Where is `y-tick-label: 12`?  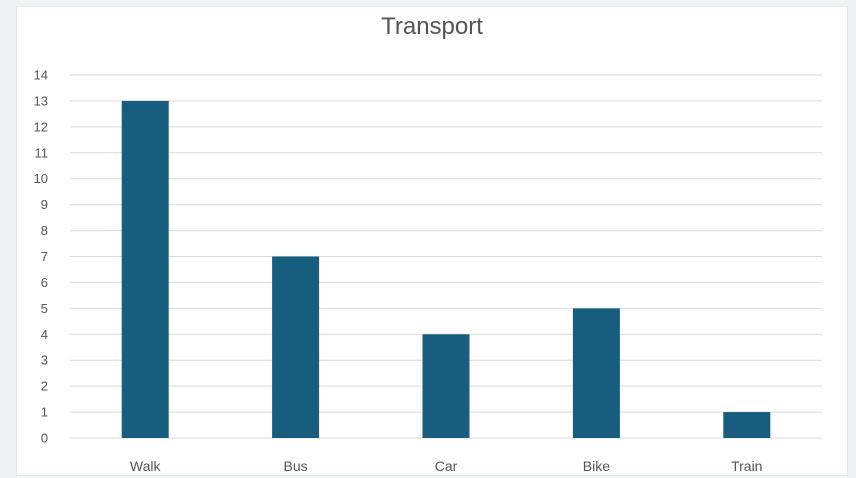 y-tick-label: 12 is located at coordinates (41, 126).